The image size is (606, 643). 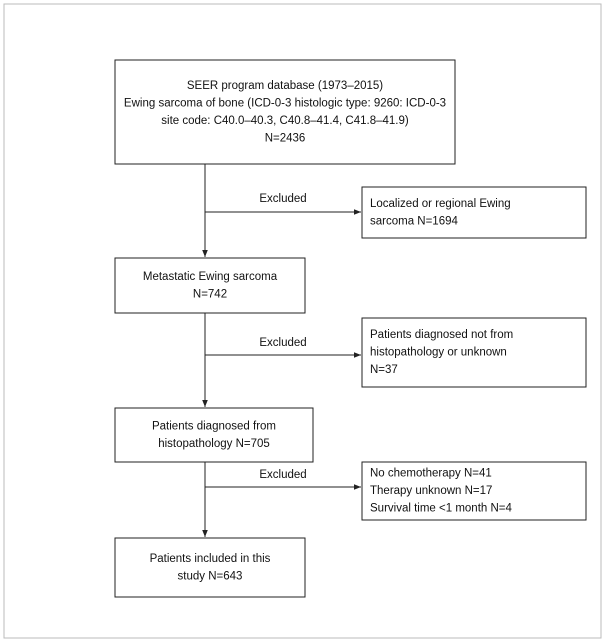 I want to click on node-text: Patients included in this, so click(x=210, y=559).